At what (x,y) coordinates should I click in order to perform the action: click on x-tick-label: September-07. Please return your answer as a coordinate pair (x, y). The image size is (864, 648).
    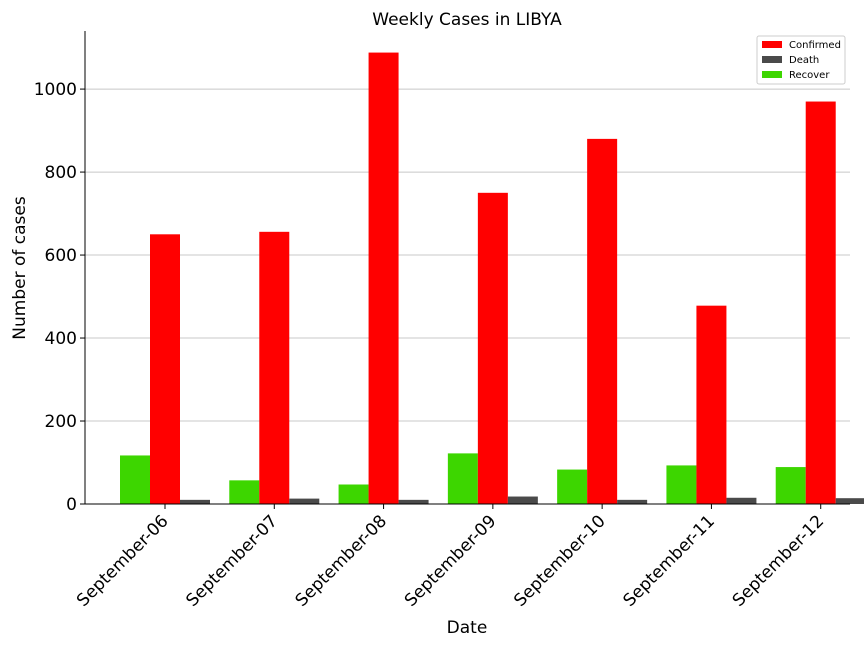
    Looking at the image, I should click on (231, 560).